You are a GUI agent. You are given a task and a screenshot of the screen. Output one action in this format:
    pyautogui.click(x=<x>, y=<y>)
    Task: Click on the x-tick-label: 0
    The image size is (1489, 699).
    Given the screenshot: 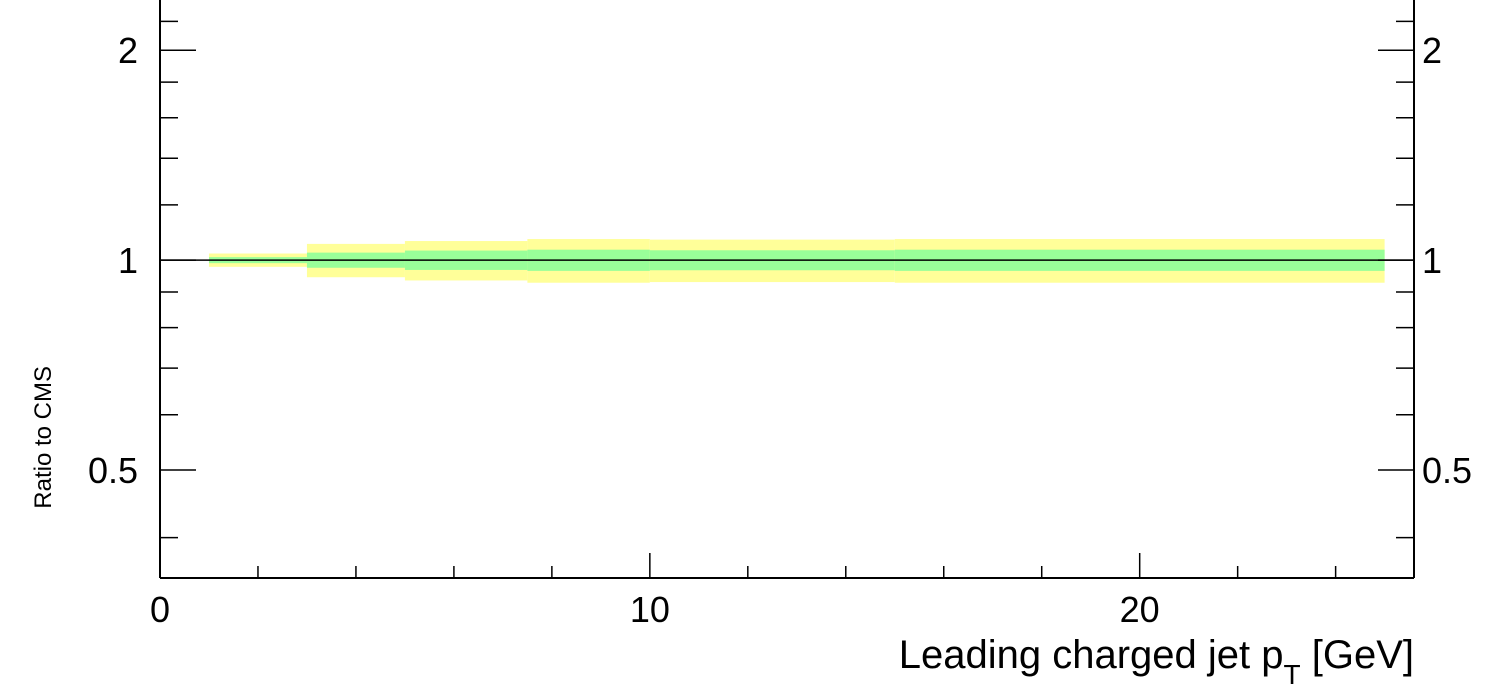 What is the action you would take?
    pyautogui.click(x=160, y=609)
    